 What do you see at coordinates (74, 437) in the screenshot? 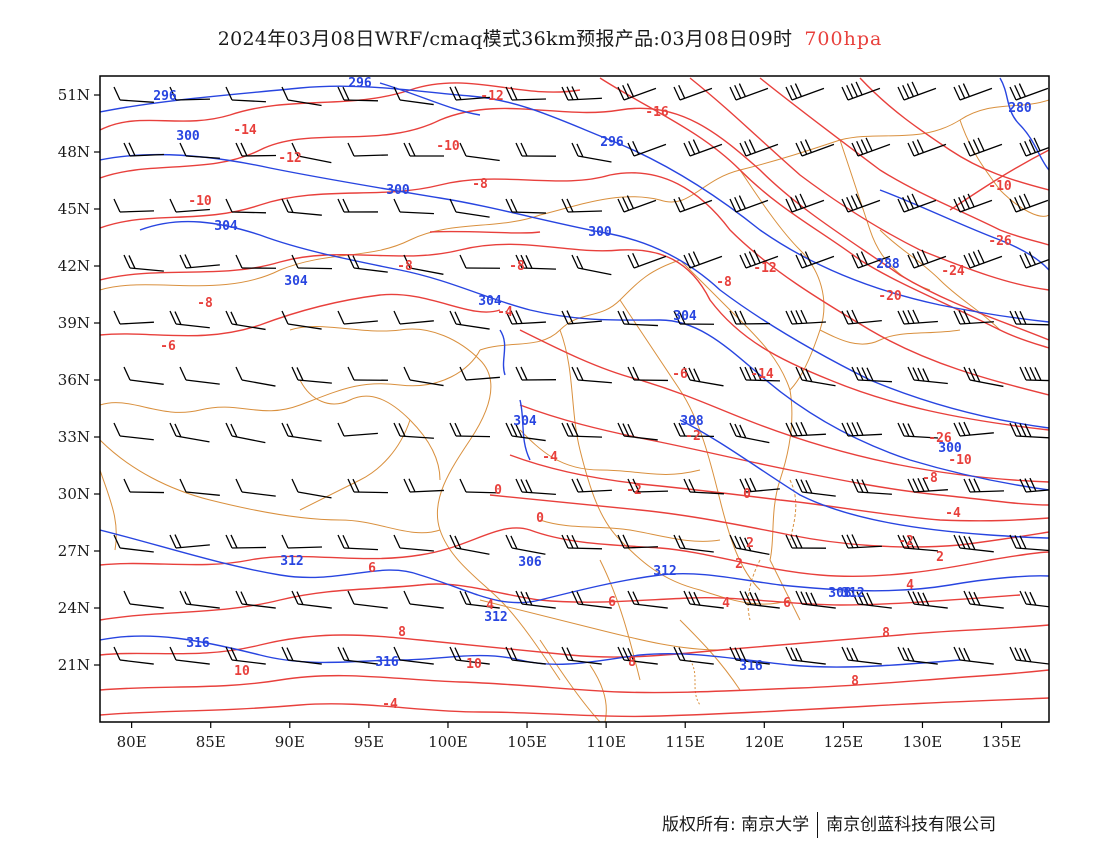
I see `lat-tick-label: 33N` at bounding box center [74, 437].